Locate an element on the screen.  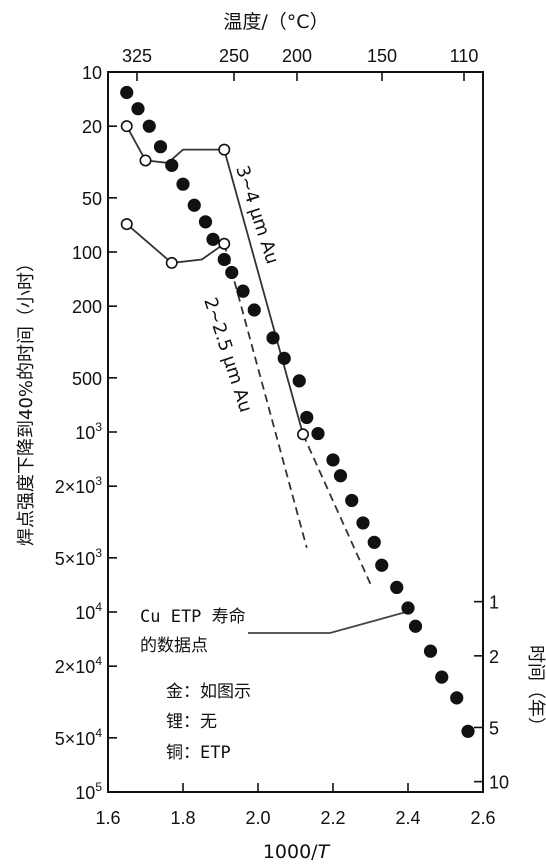
top-axis-ticks: 325 250 200 150 110 is located at coordinates (300, 63).